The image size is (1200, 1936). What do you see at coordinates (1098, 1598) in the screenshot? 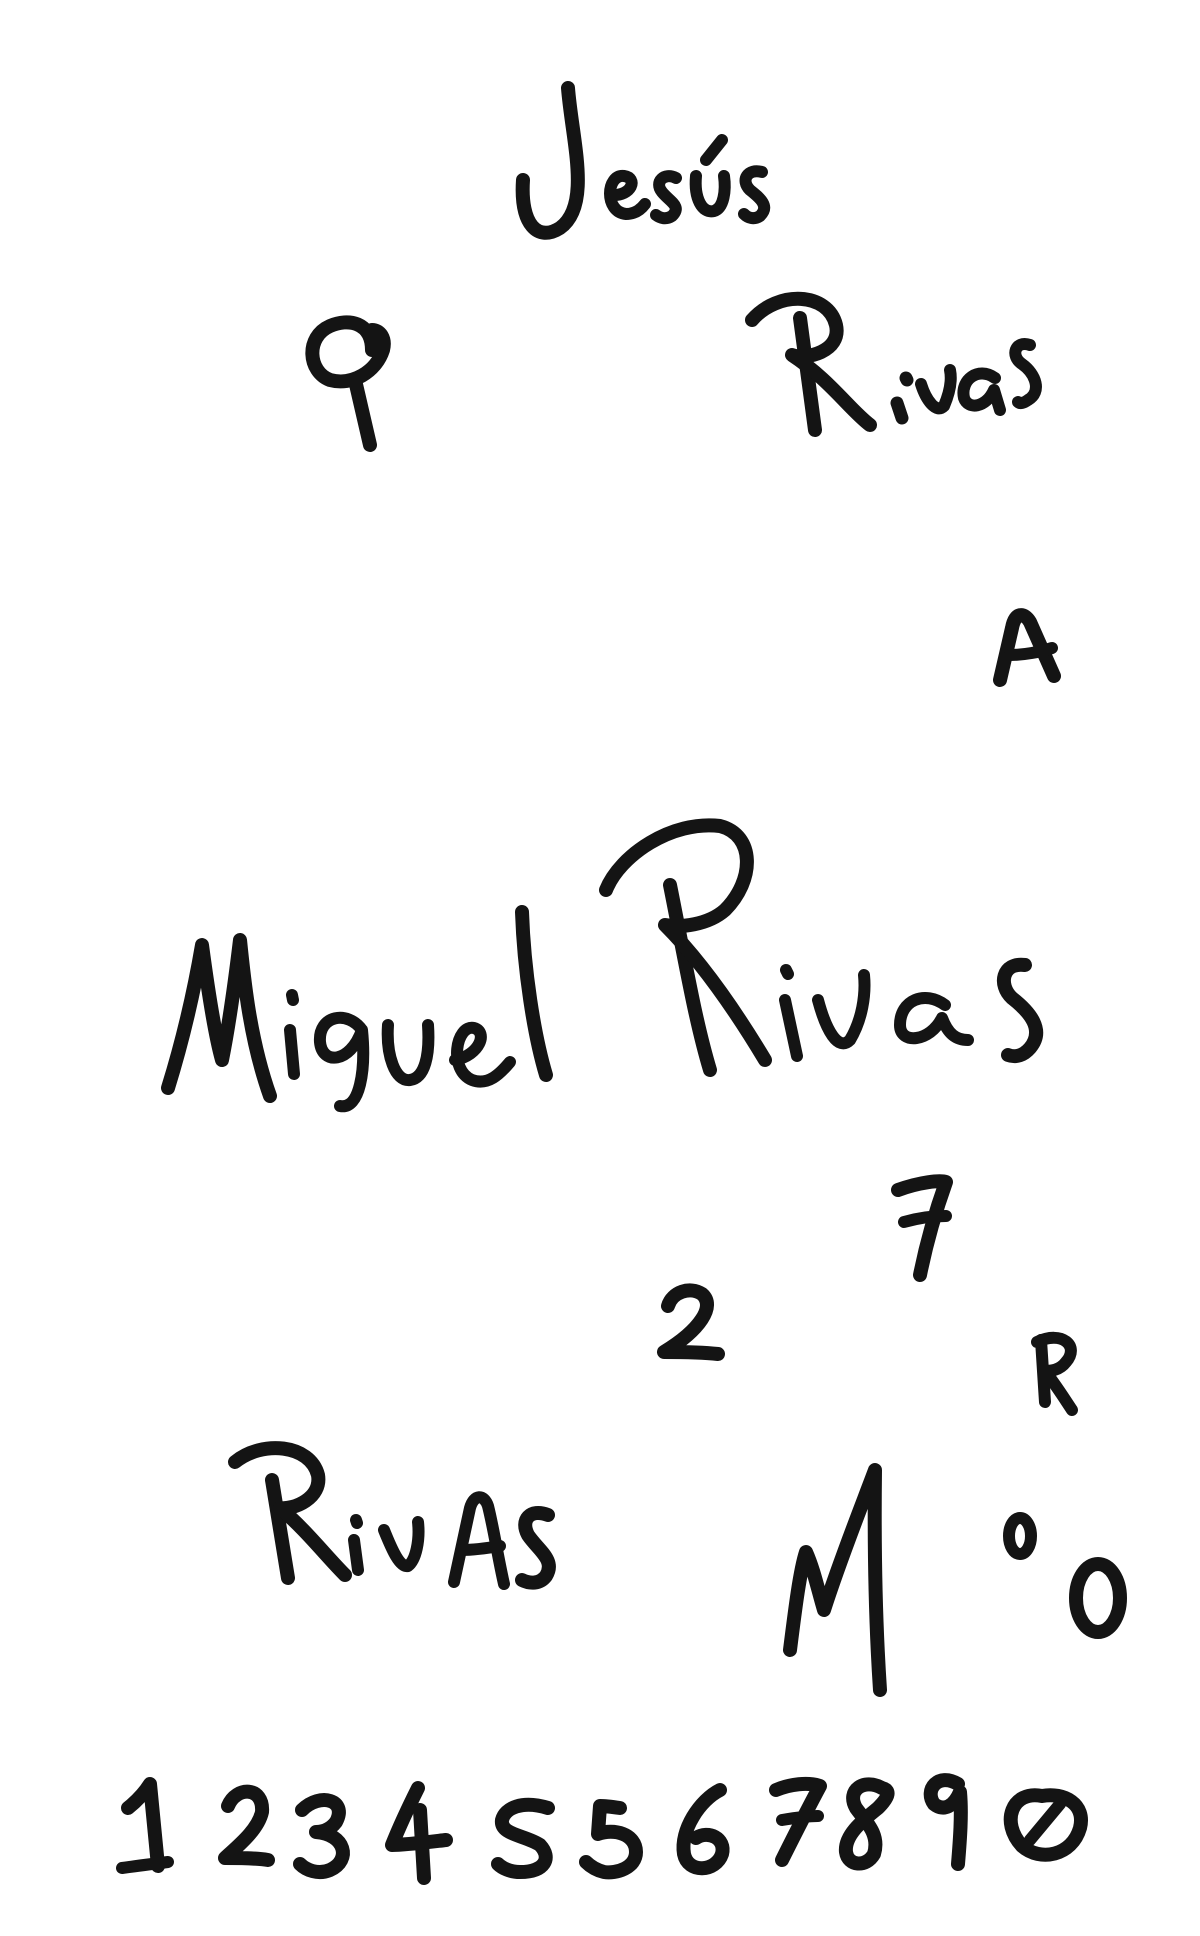
I see `handwritten-large-o` at bounding box center [1098, 1598].